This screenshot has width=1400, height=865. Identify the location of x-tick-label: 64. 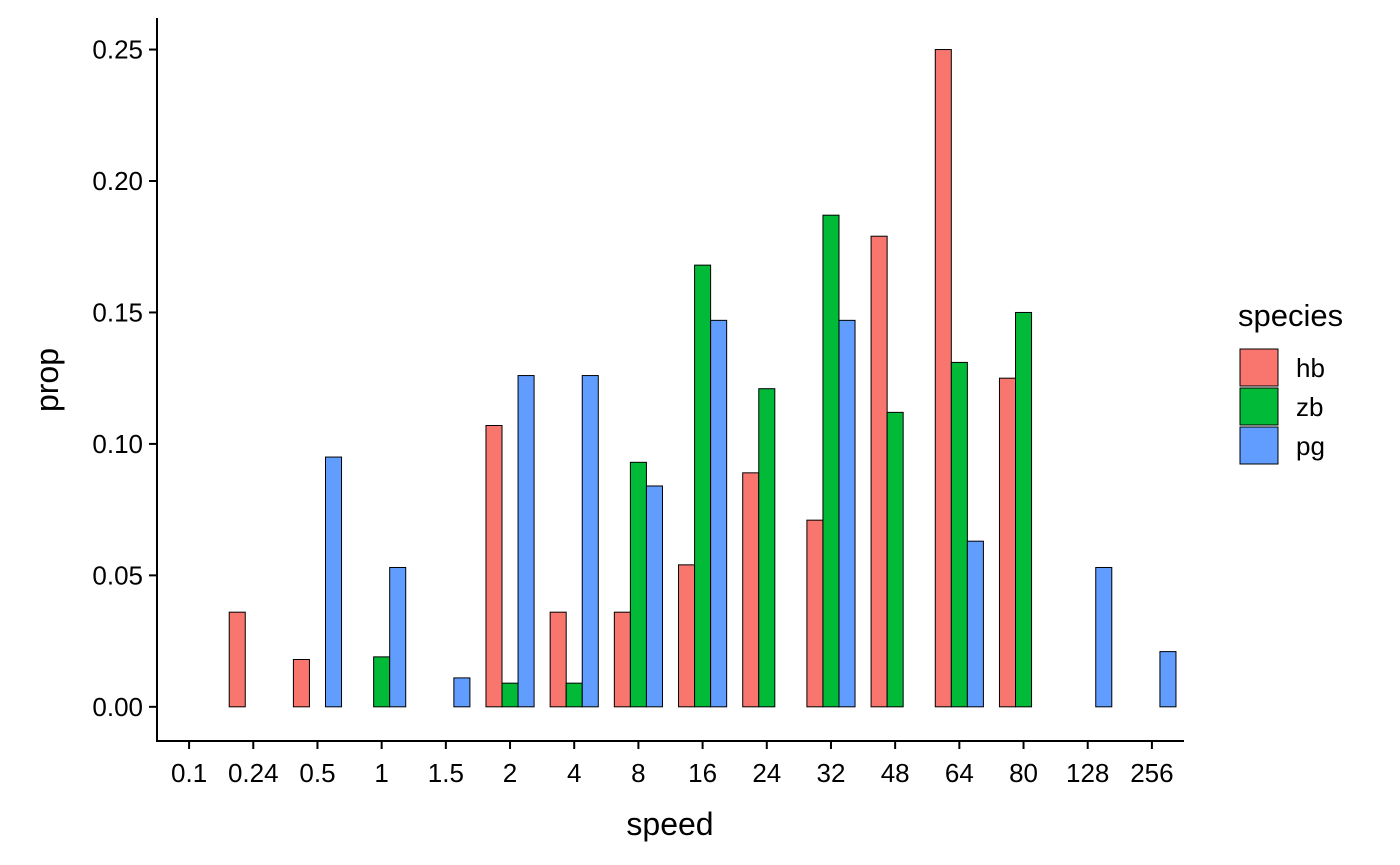
(959, 773).